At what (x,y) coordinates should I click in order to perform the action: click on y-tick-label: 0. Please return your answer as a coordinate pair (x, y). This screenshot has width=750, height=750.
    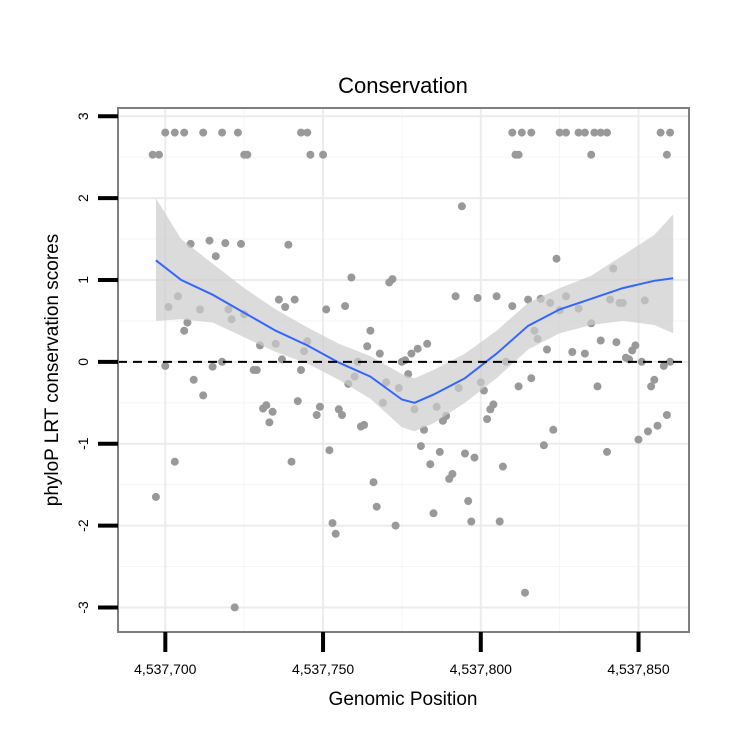
    Looking at the image, I should click on (83, 362).